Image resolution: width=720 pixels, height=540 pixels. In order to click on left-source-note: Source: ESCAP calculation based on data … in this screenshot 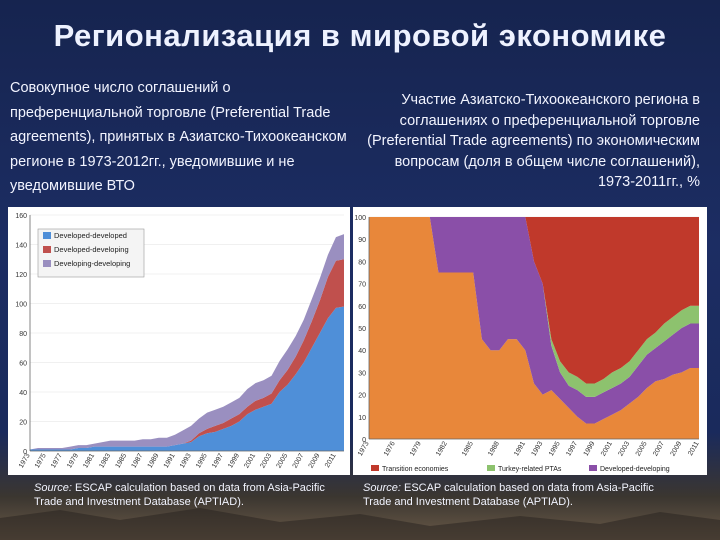, I will do `click(184, 495)`.